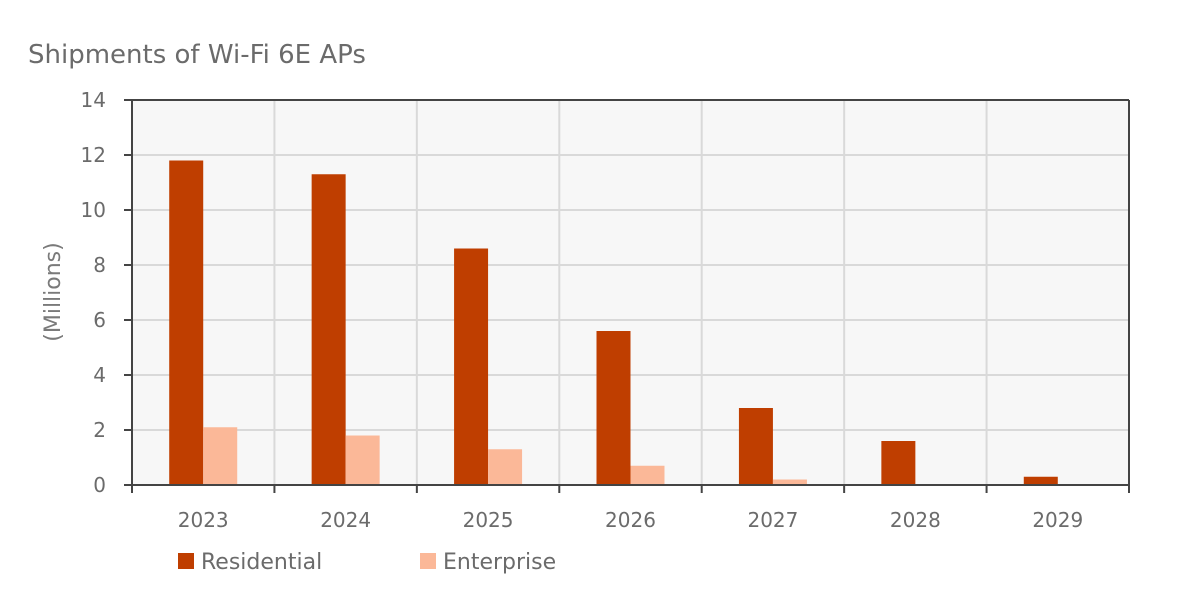 The image size is (1177, 589). What do you see at coordinates (99, 265) in the screenshot?
I see `y-tick-label: 8` at bounding box center [99, 265].